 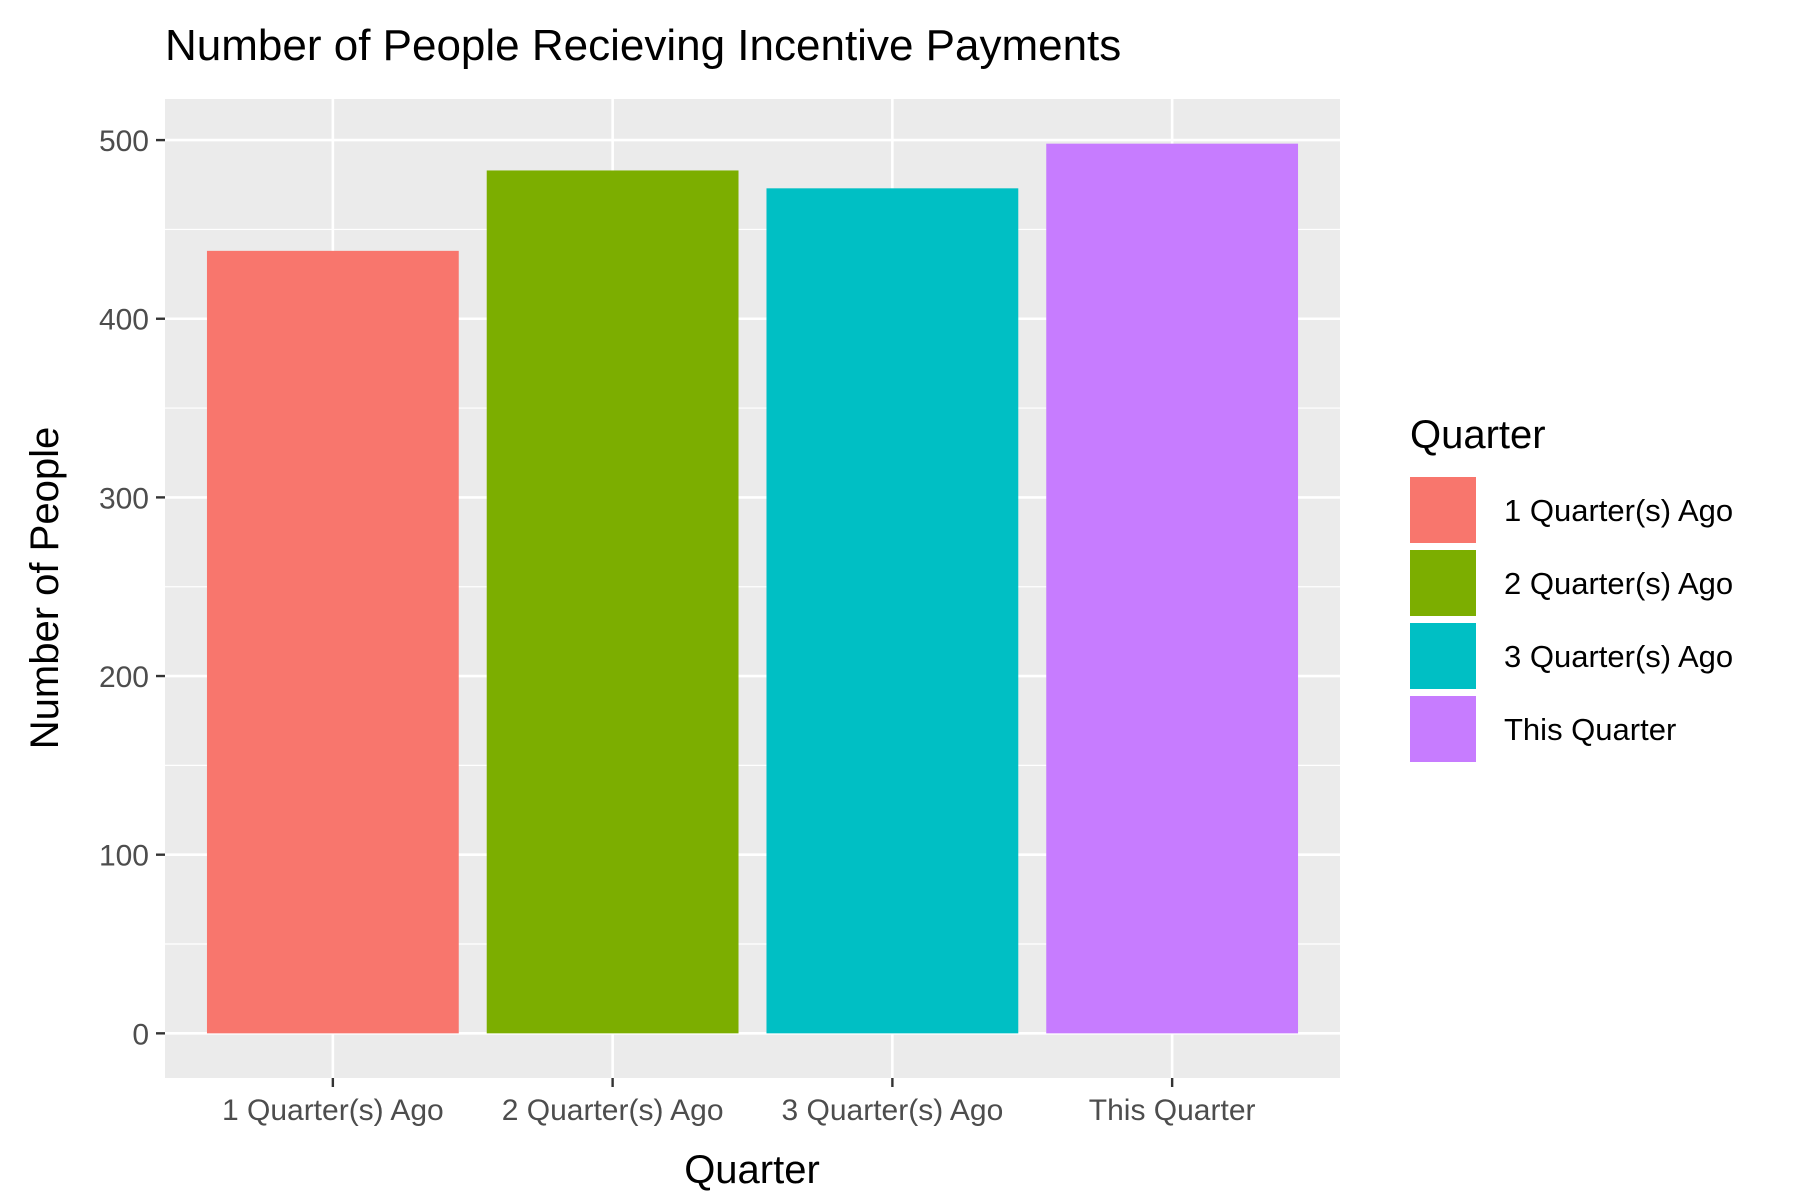 I want to click on legend-label: This Quarter, so click(x=1590, y=729).